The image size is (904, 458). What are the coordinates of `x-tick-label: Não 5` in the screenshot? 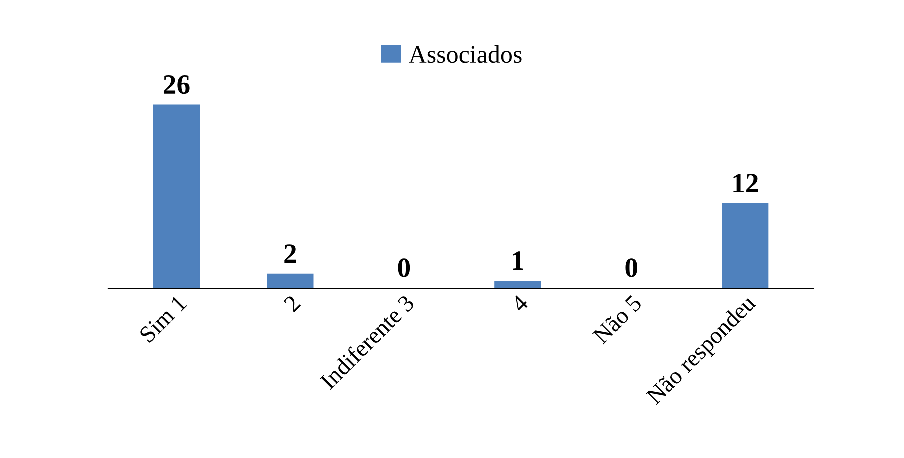 It's located at (617, 320).